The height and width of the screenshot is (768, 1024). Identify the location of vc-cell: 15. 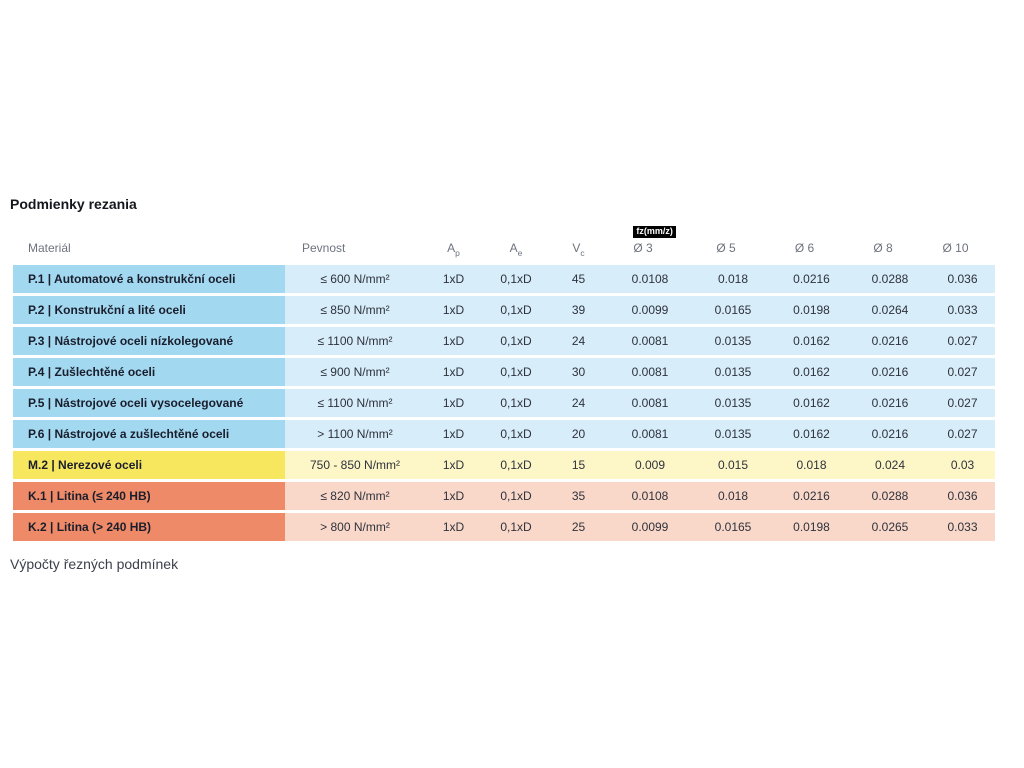
(578, 465).